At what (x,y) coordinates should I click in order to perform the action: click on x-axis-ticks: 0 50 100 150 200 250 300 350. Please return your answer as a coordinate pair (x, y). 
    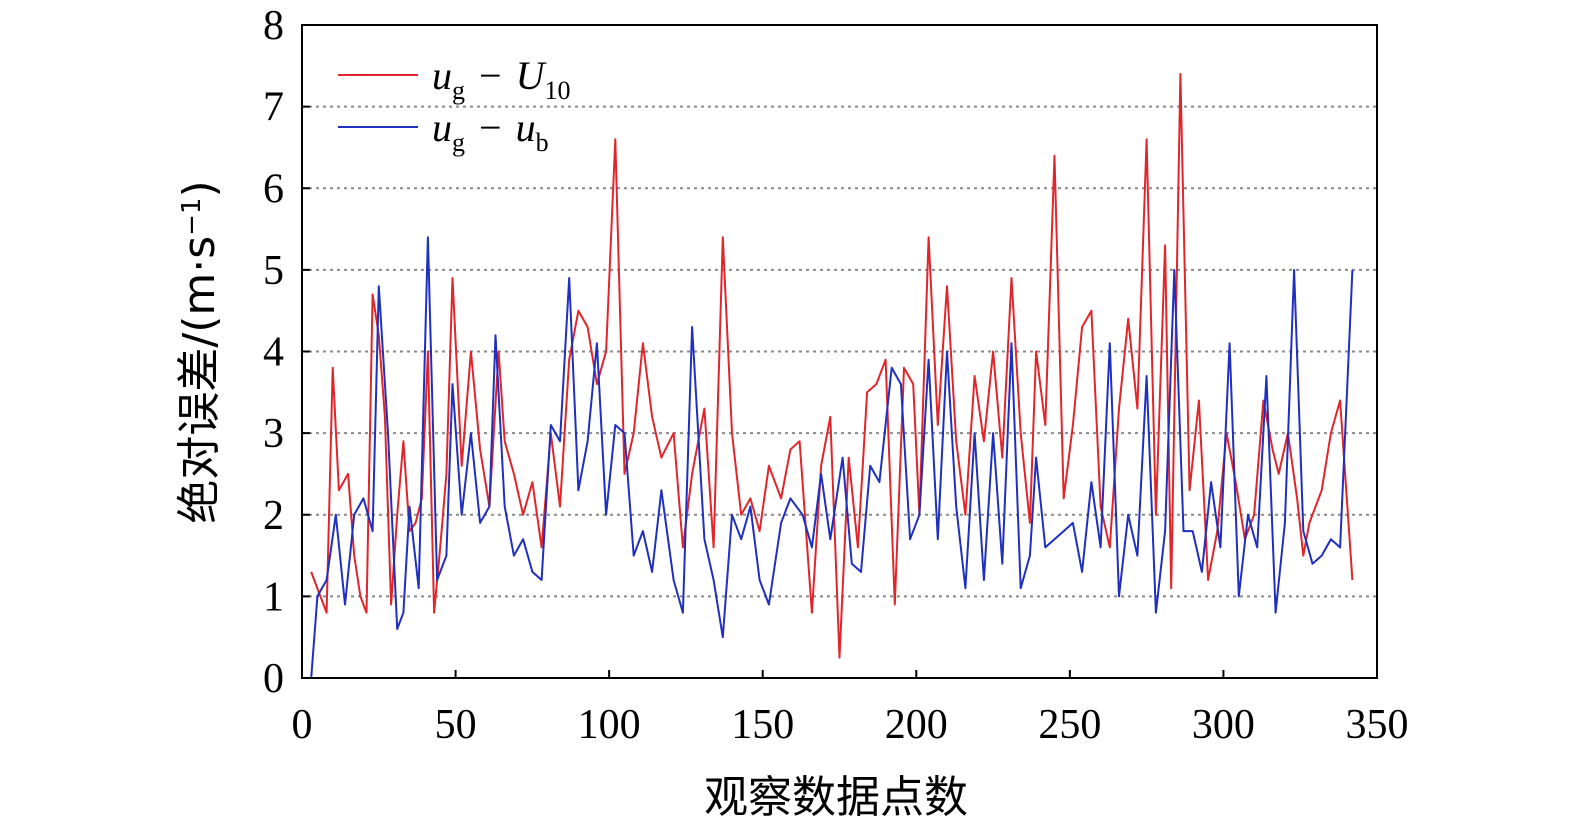
    Looking at the image, I should click on (850, 709).